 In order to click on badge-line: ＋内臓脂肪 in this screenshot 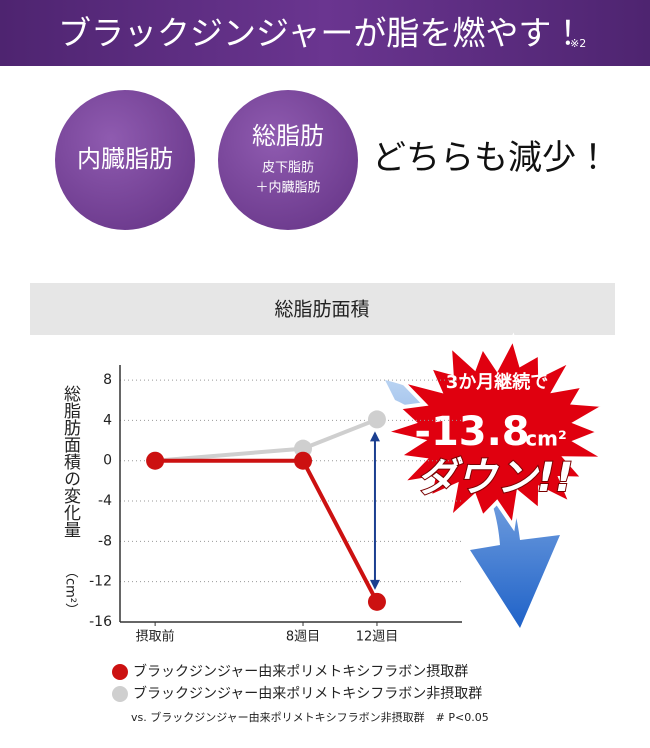, I will do `click(287, 188)`.